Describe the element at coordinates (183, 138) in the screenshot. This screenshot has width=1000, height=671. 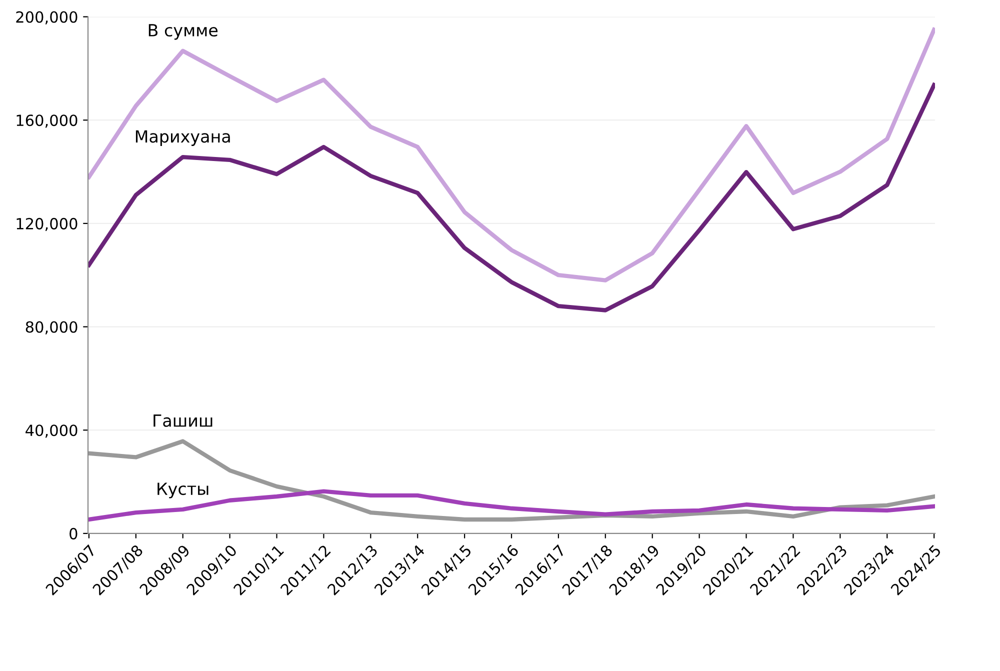
I see `series-label: Марихуана` at that location.